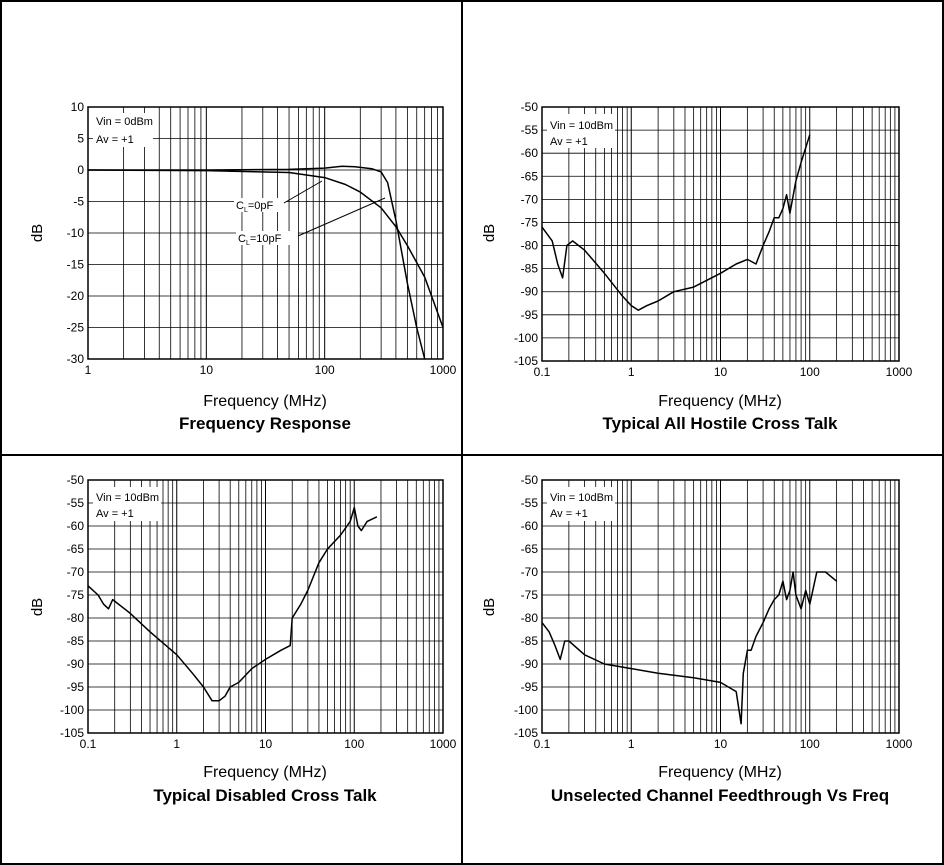 Image resolution: width=944 pixels, height=865 pixels. I want to click on panel3-annotation-vin: Vin = 10dBm, so click(127, 498).